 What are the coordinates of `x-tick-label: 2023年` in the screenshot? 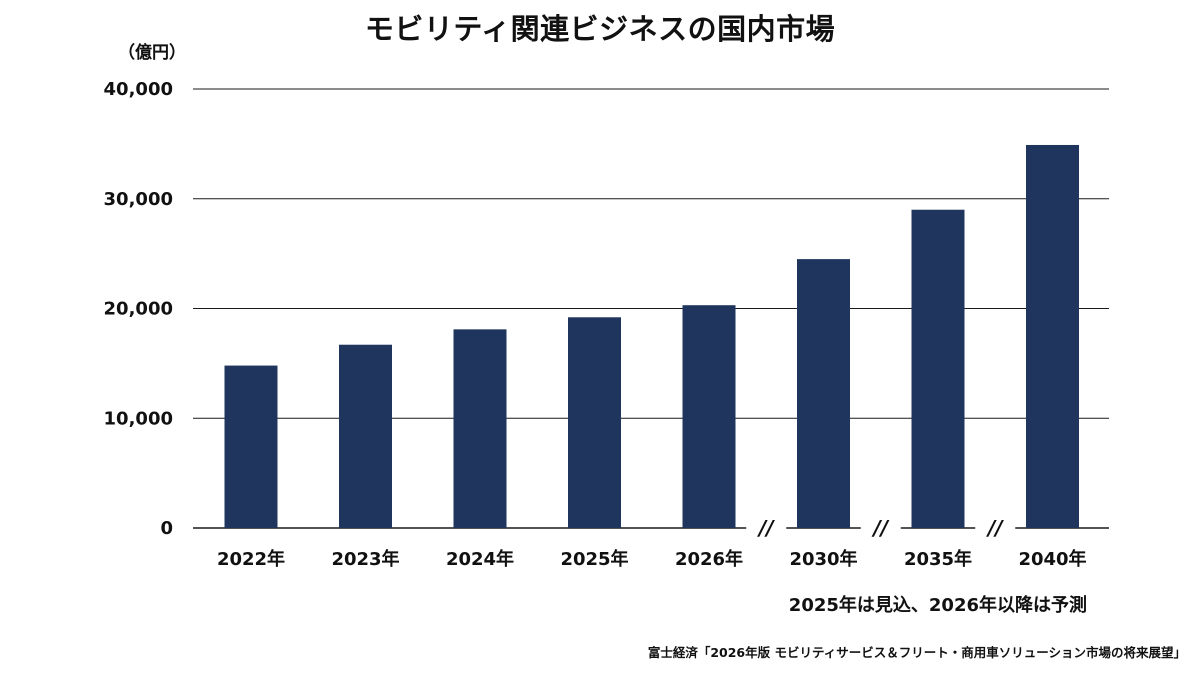 It's located at (365, 559).